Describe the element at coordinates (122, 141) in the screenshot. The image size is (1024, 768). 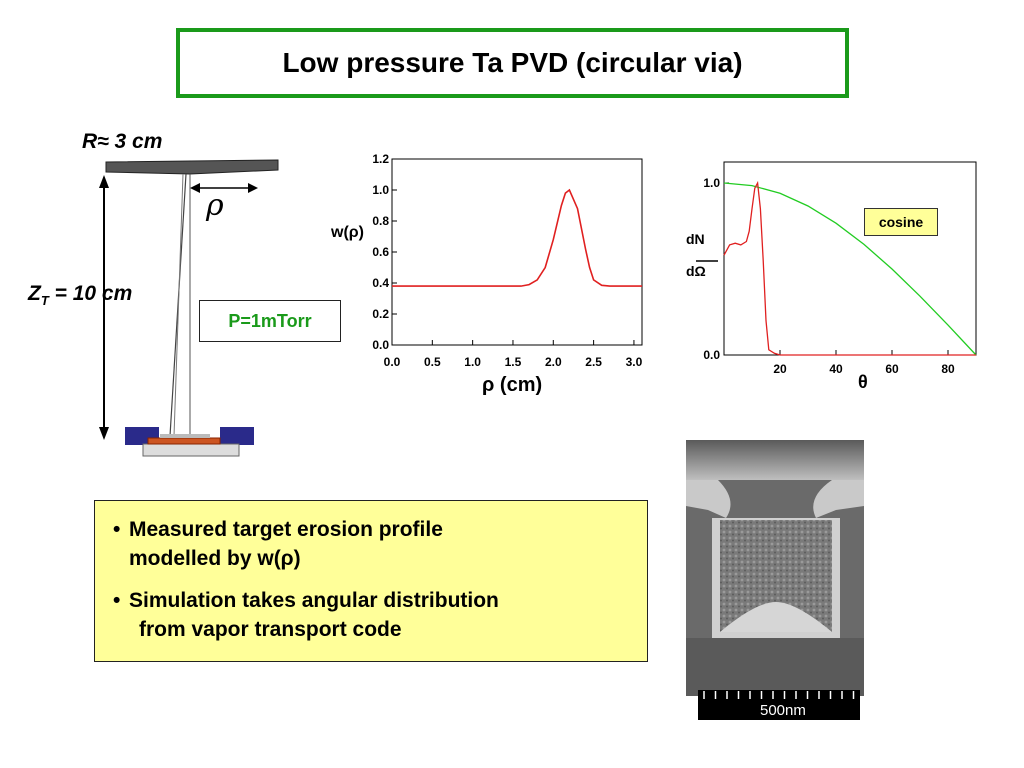
I see `radius-label: R≈ 3 cm` at that location.